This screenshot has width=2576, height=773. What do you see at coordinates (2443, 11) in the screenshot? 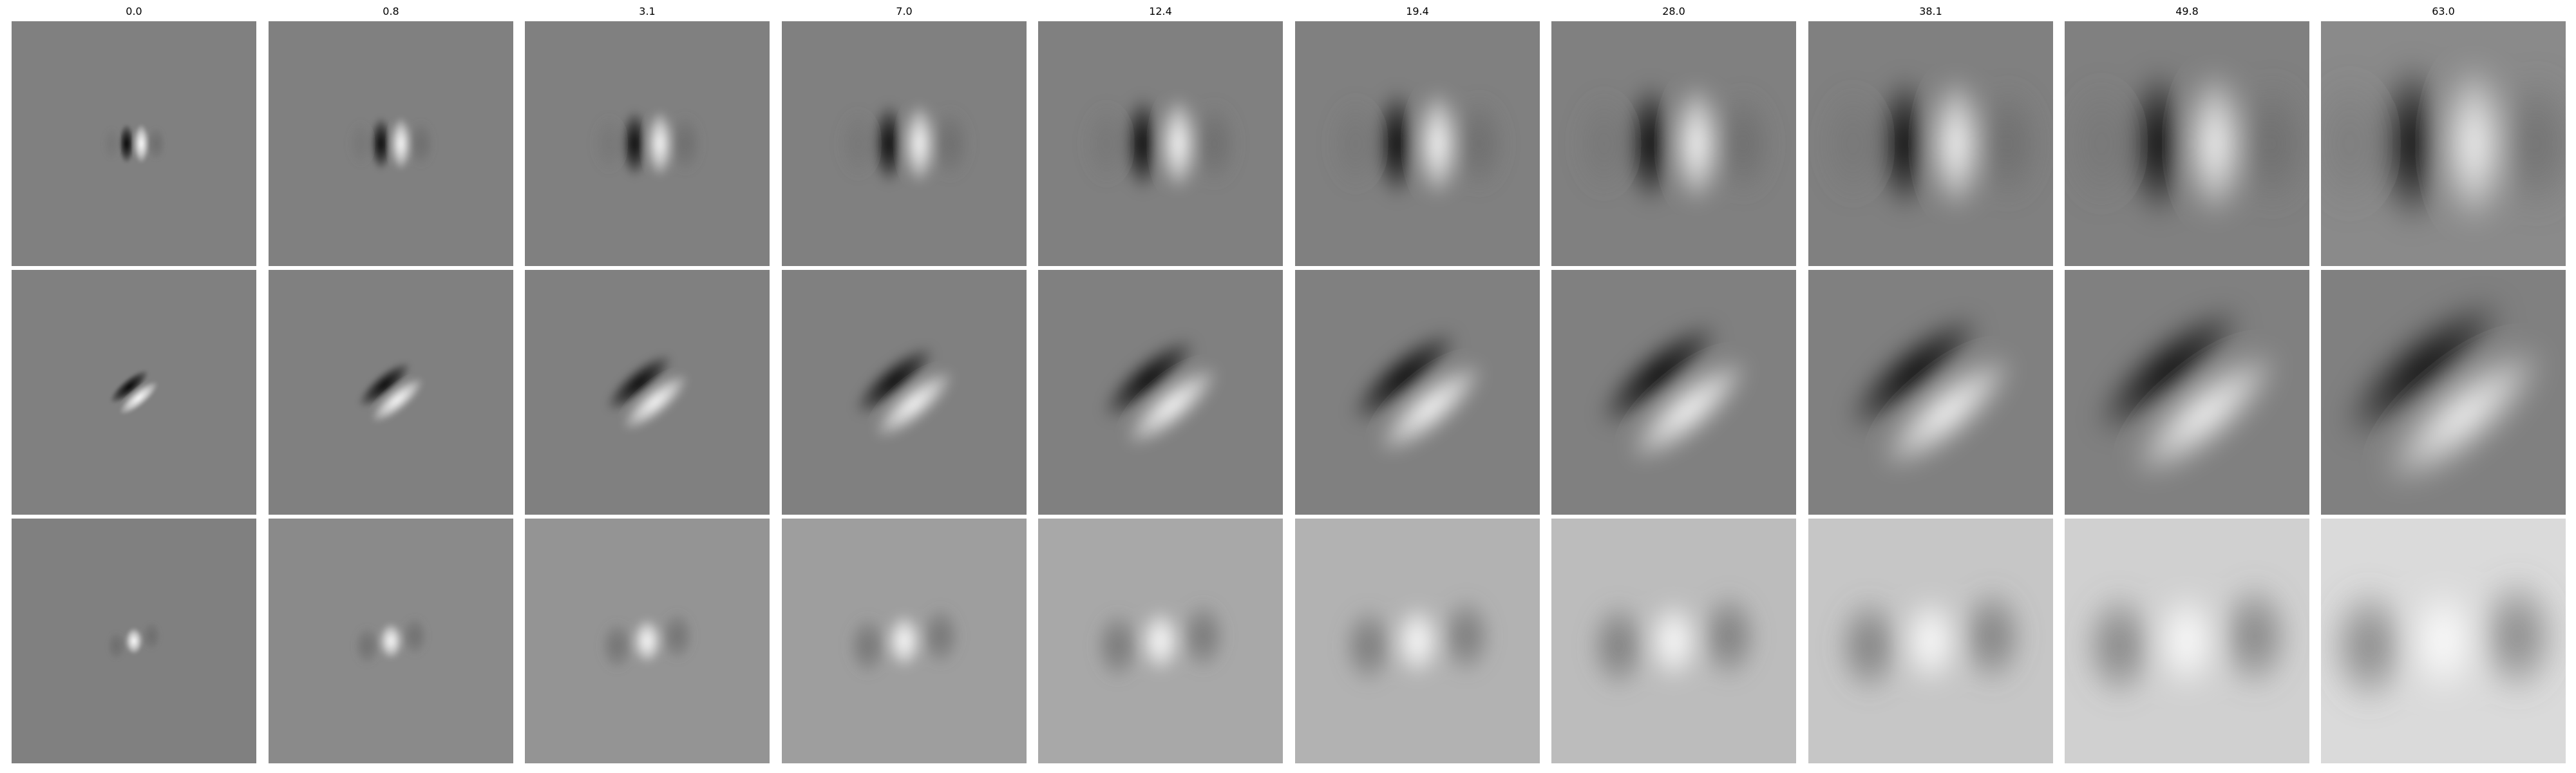
I see `column-title: 63.0` at bounding box center [2443, 11].